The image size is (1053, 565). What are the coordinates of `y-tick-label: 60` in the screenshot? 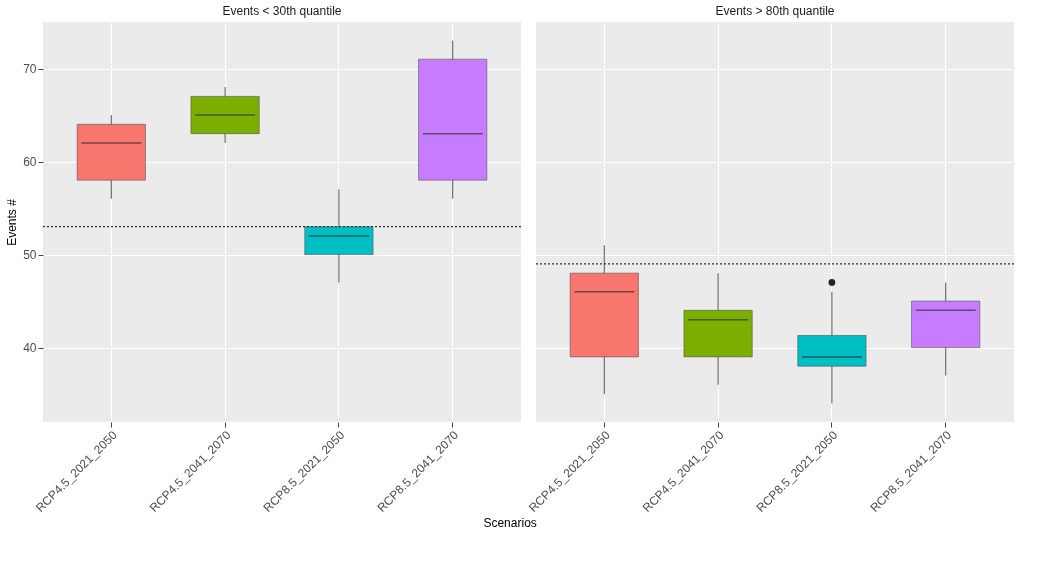 It's located at (30, 162).